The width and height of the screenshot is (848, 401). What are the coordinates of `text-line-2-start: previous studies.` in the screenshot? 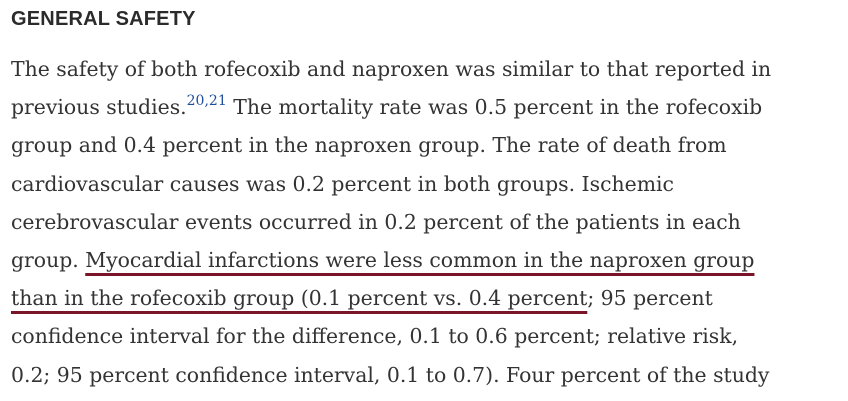 It's located at (99, 107).